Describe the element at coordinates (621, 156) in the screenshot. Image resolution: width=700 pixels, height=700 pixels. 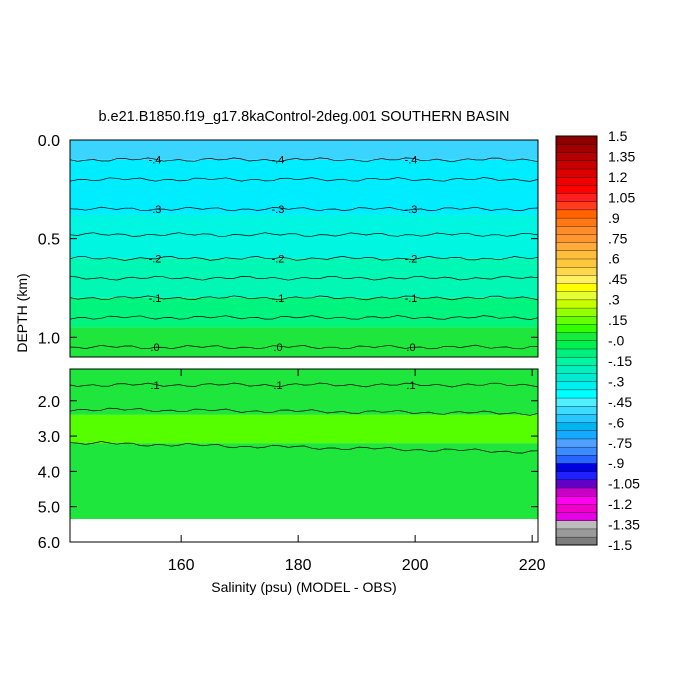
I see `colorbar-label: 1.35` at that location.